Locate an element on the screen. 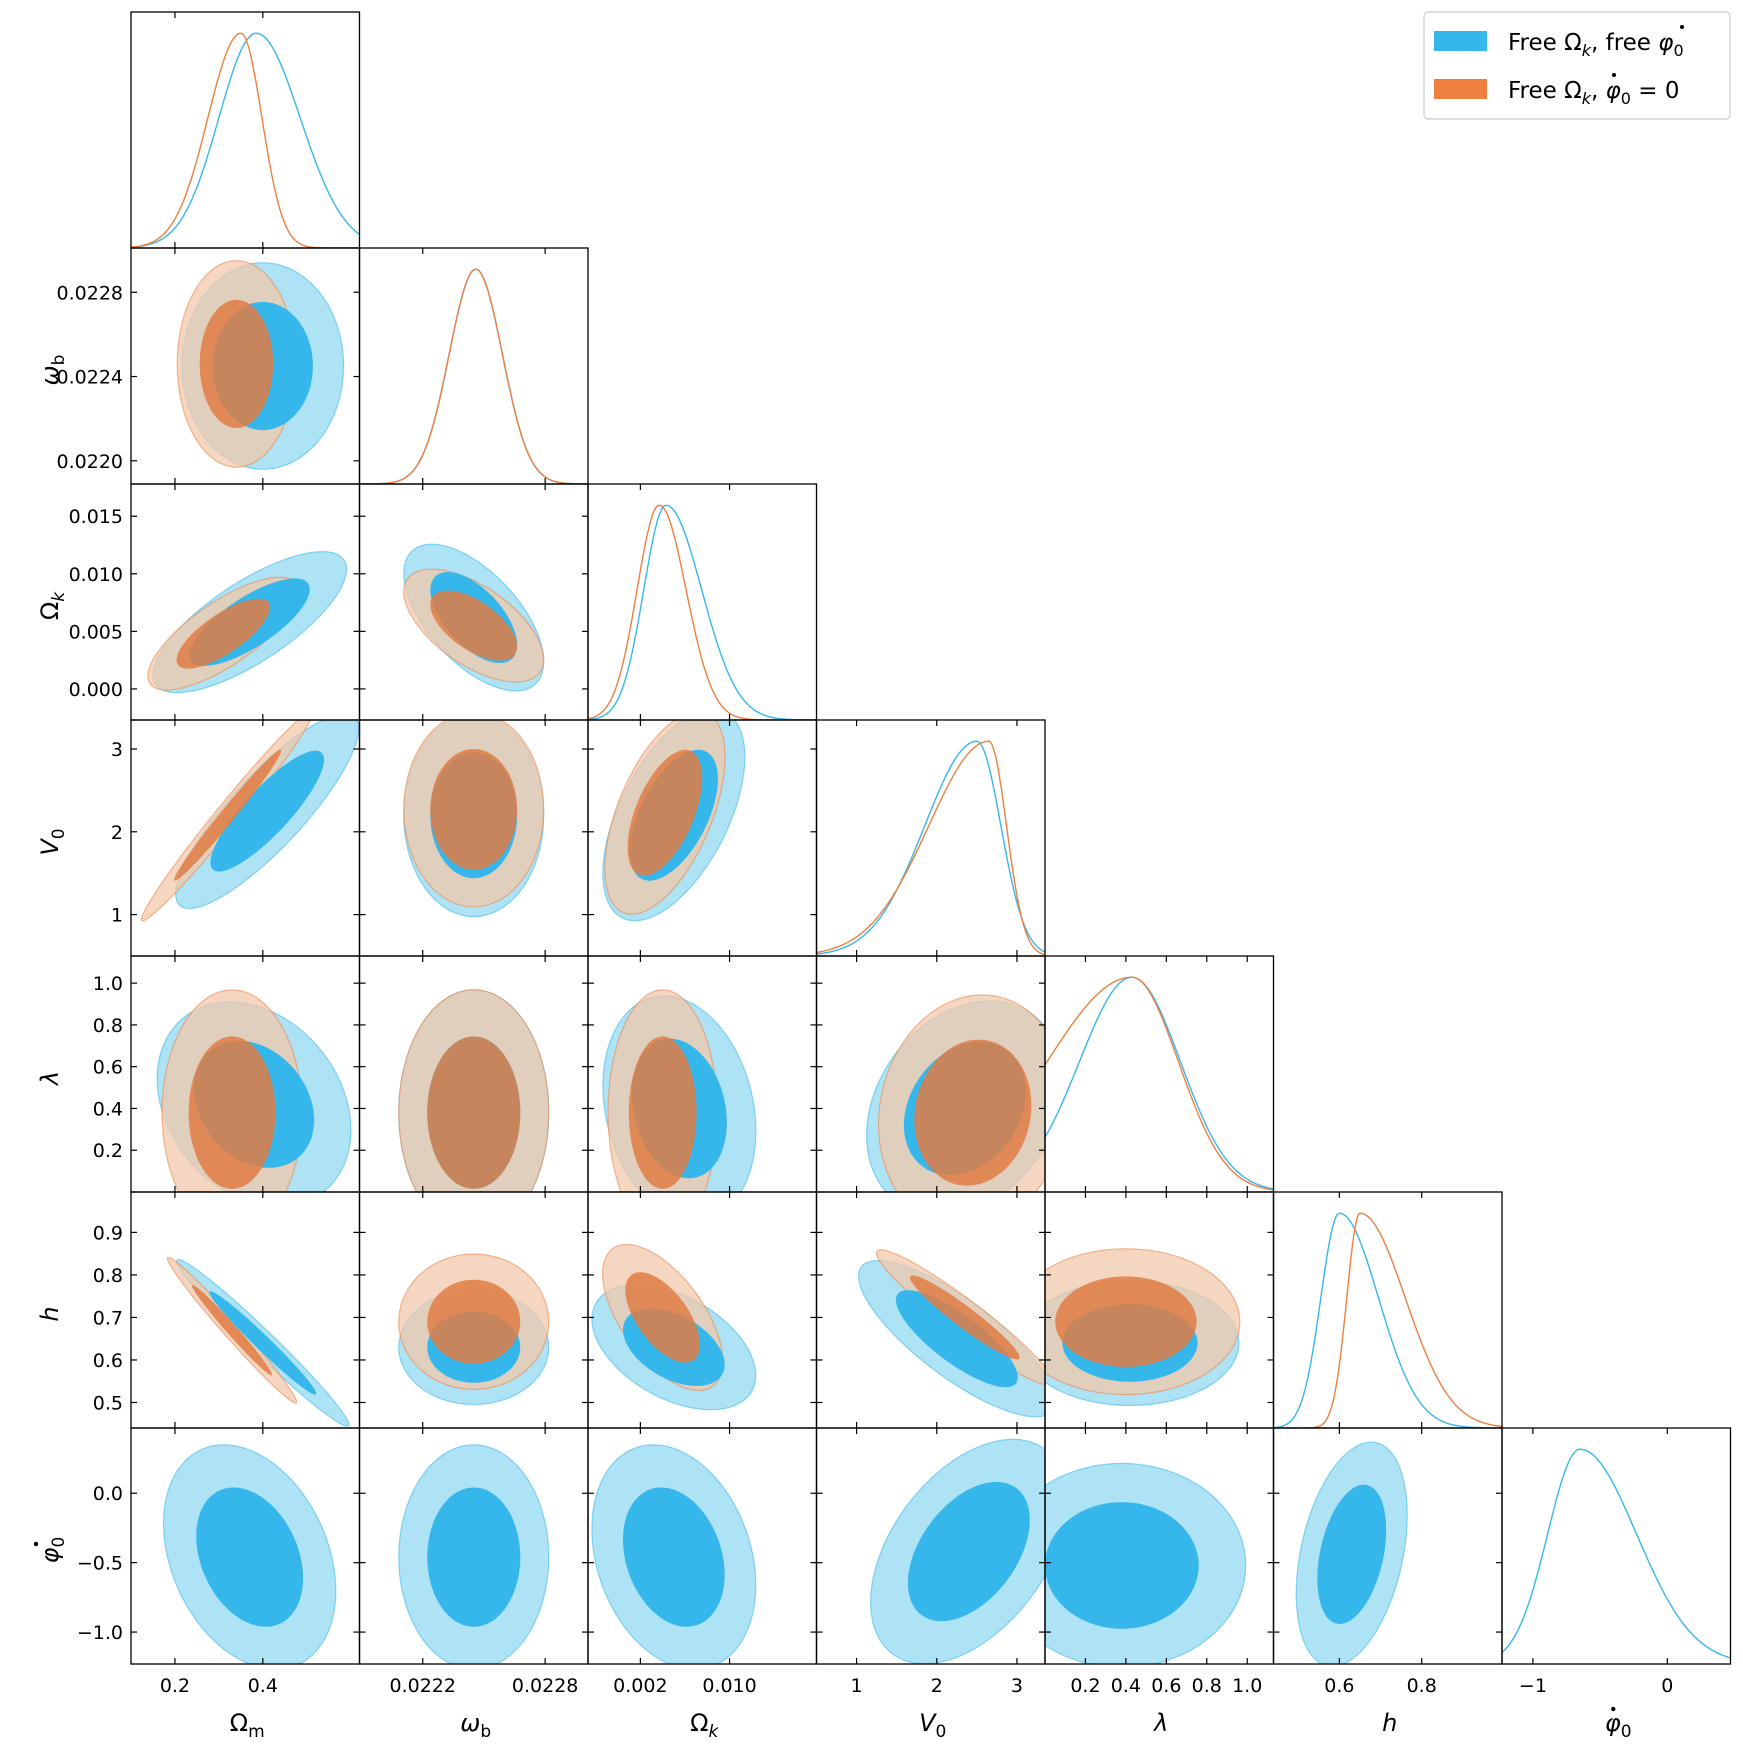 The image size is (1743, 1744). x-tick-label: 1.0 is located at coordinates (1247, 1686).